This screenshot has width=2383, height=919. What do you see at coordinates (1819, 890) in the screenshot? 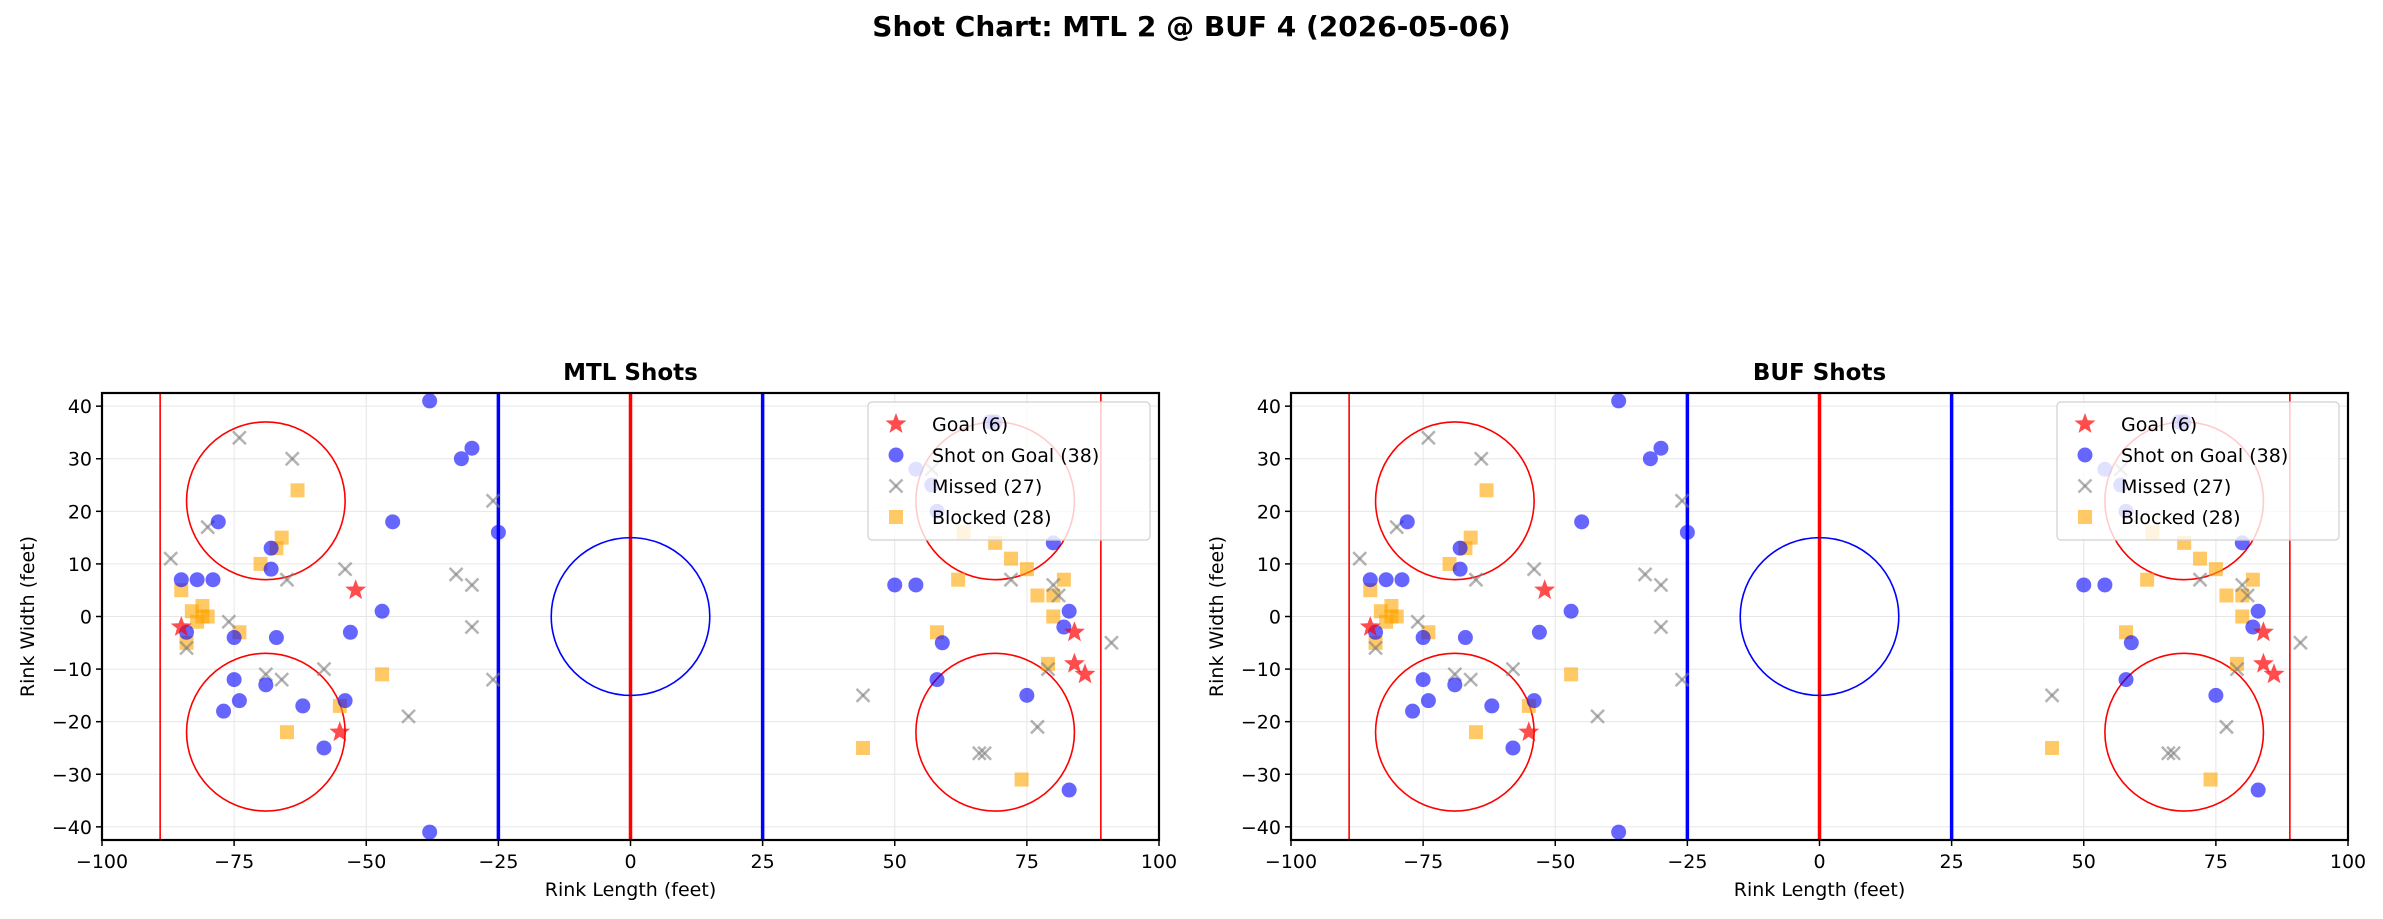
I see `x-axis-label: Rink Length (feet)` at bounding box center [1819, 890].